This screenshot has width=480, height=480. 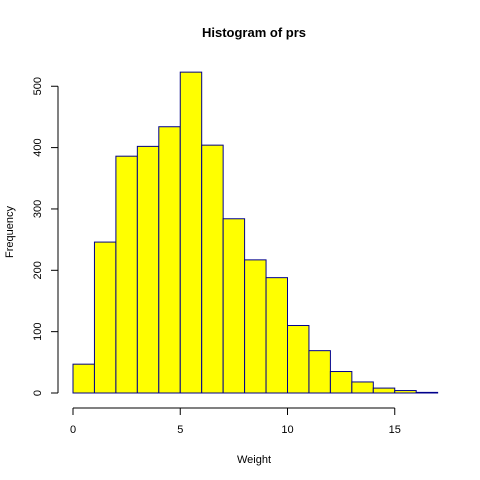 I want to click on y-tick-label: 300, so click(x=38, y=209).